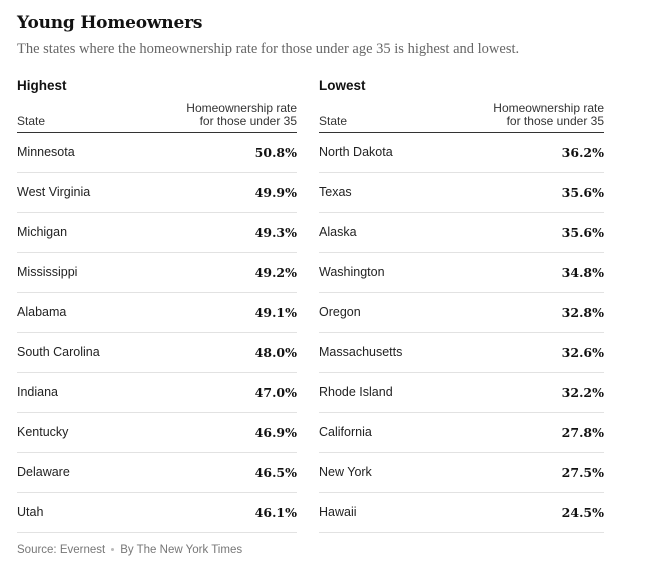  I want to click on state-cell: Hawaii, so click(338, 512).